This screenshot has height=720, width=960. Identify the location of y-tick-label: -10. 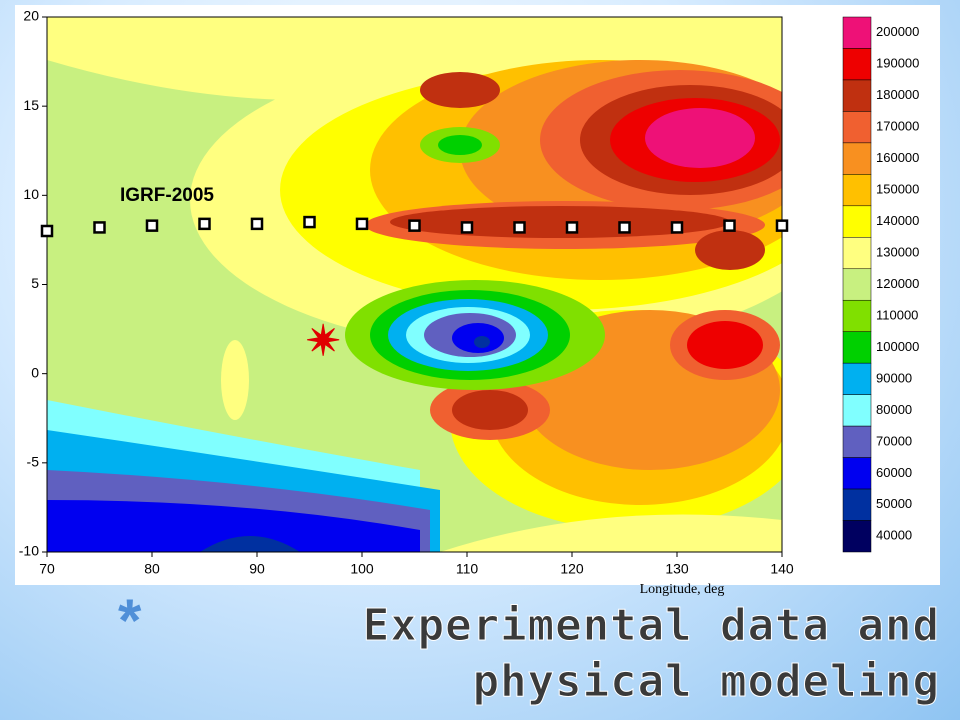
(29, 551).